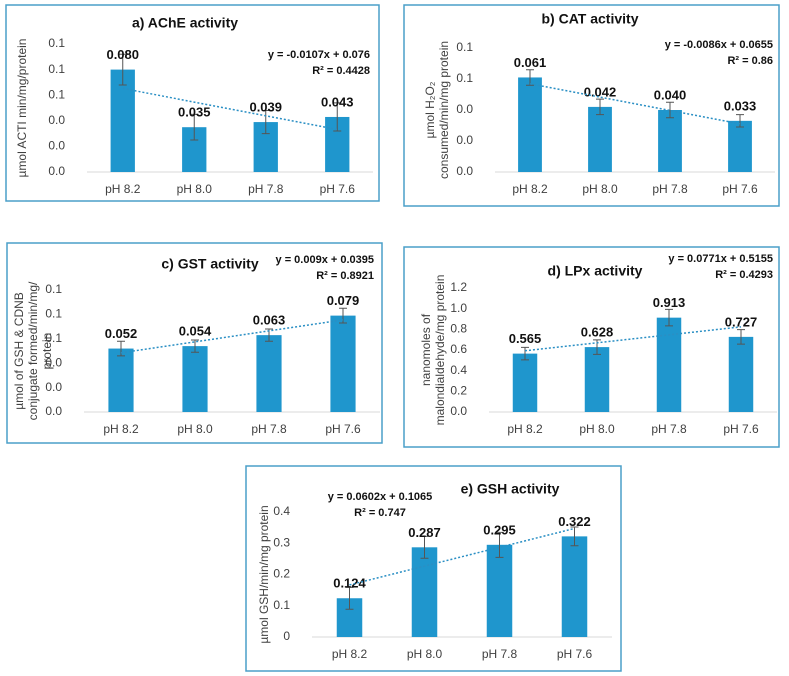 The height and width of the screenshot is (676, 789). What do you see at coordinates (194, 112) in the screenshot?
I see `value-label: 0.035` at bounding box center [194, 112].